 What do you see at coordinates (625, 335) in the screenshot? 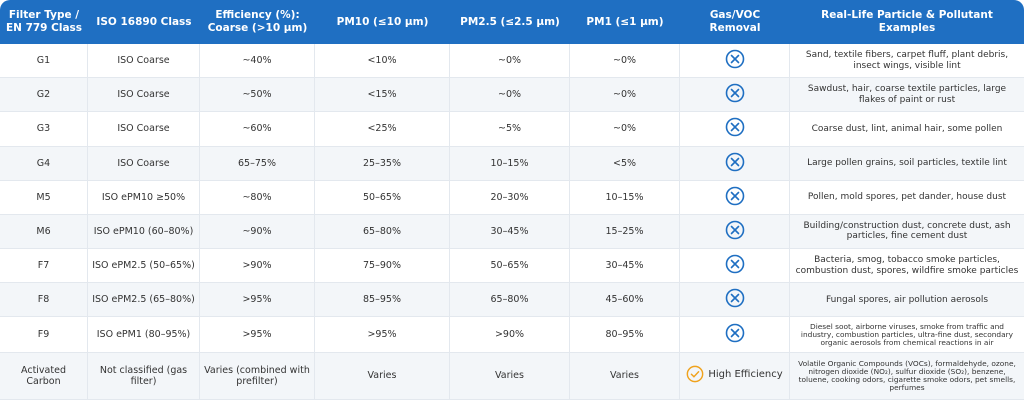
I see `cell: 80–95%` at bounding box center [625, 335].